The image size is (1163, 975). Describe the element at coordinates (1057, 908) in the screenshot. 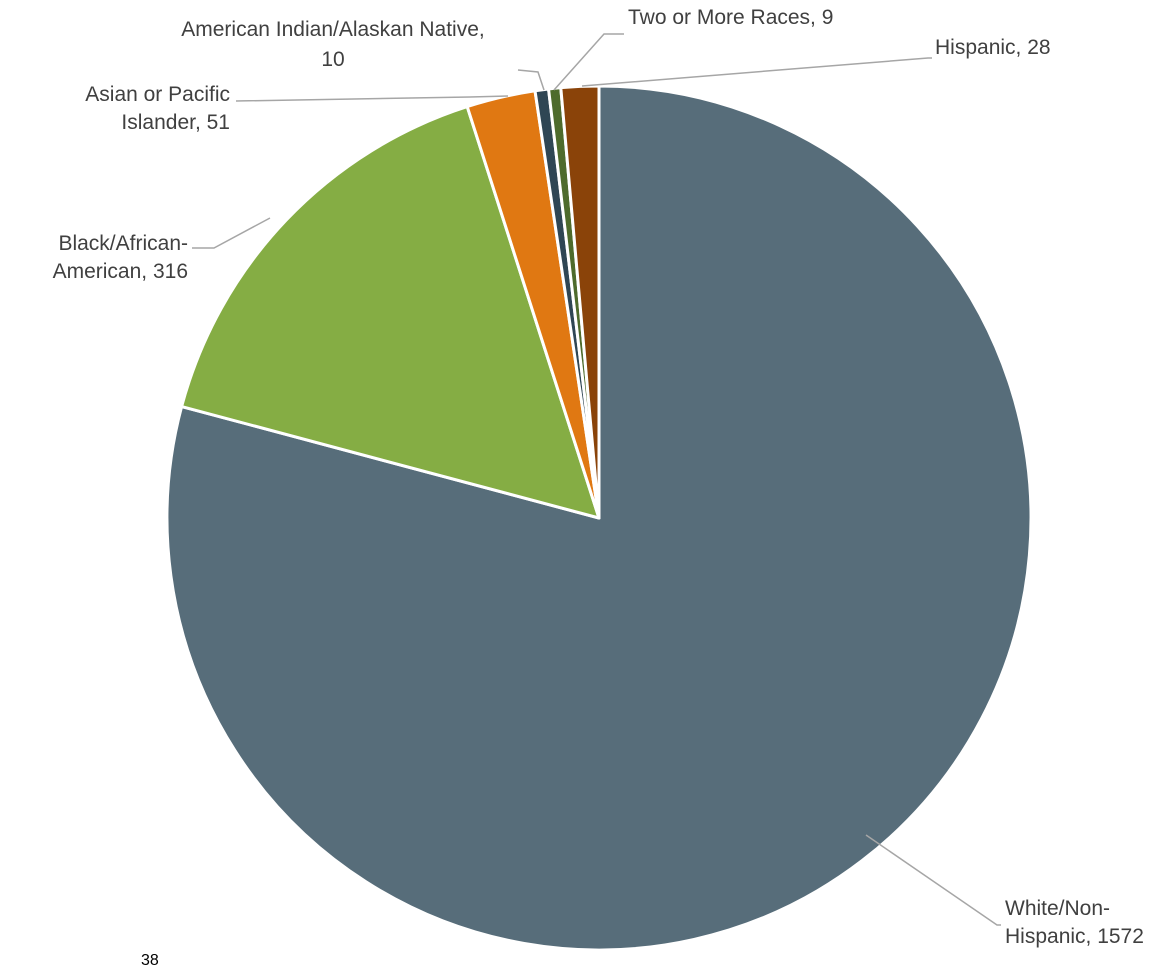

I see `data-label-line: White/Non-` at that location.